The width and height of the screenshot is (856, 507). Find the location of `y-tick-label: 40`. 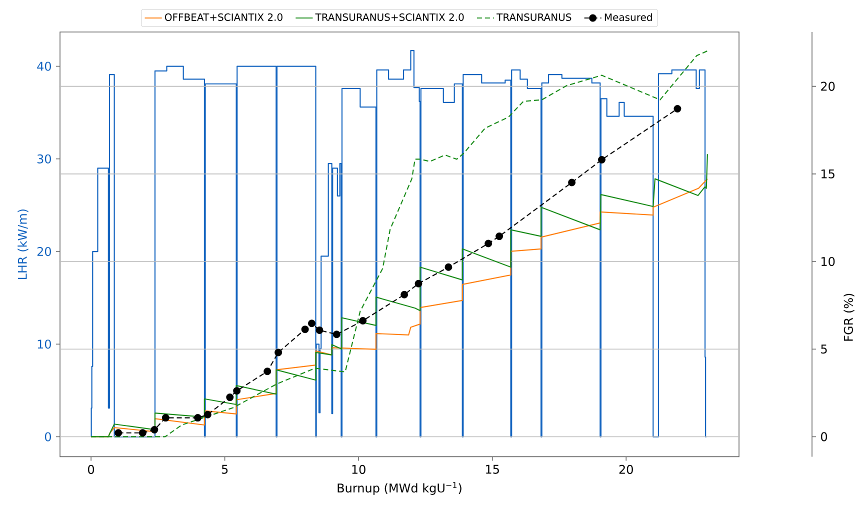

y-tick-label: 40 is located at coordinates (44, 66).